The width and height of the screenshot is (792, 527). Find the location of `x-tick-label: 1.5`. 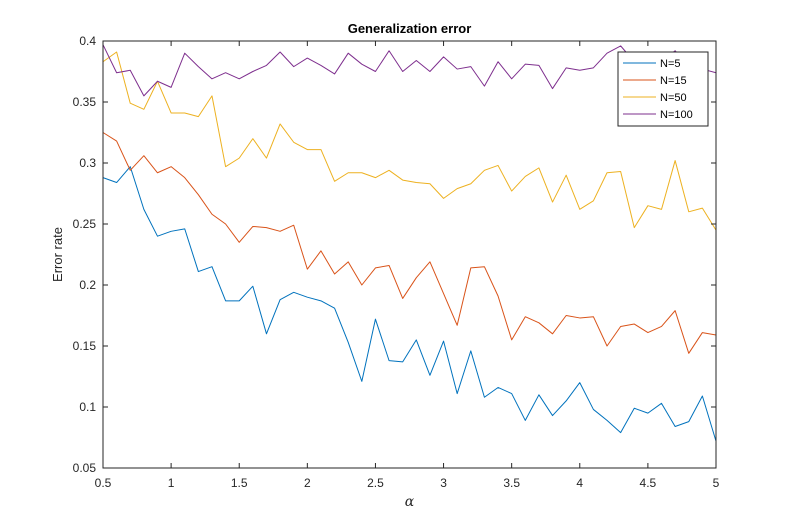

x-tick-label: 1.5 is located at coordinates (239, 483).